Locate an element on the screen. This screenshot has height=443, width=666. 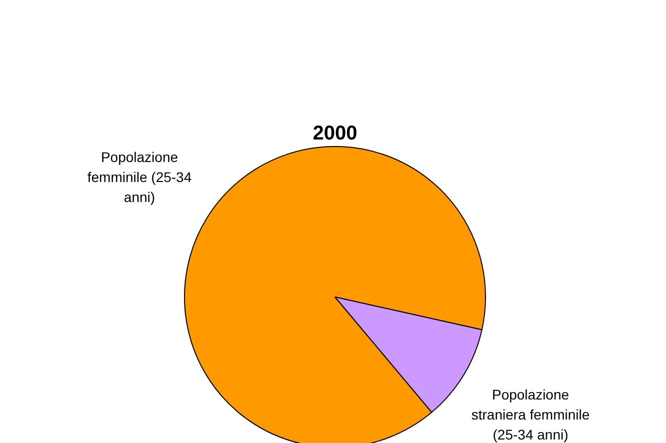
chart-title: 2000 is located at coordinates (335, 133).